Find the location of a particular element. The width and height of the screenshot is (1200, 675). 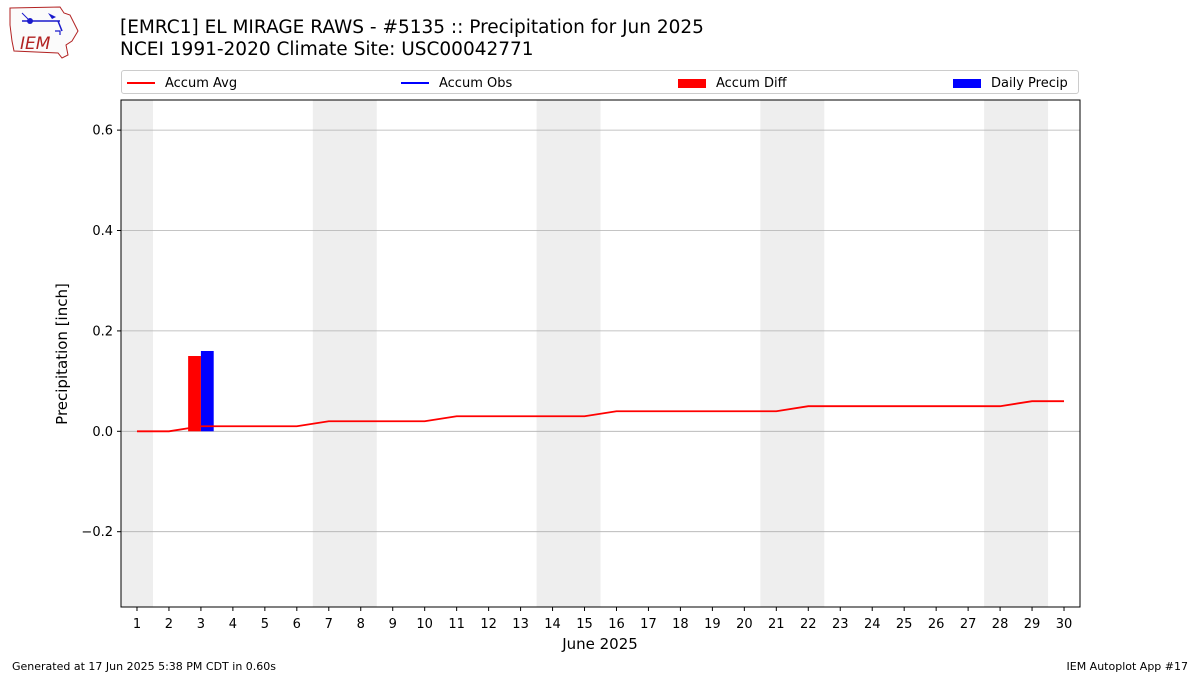

x-tick-label: 29 is located at coordinates (1032, 624).